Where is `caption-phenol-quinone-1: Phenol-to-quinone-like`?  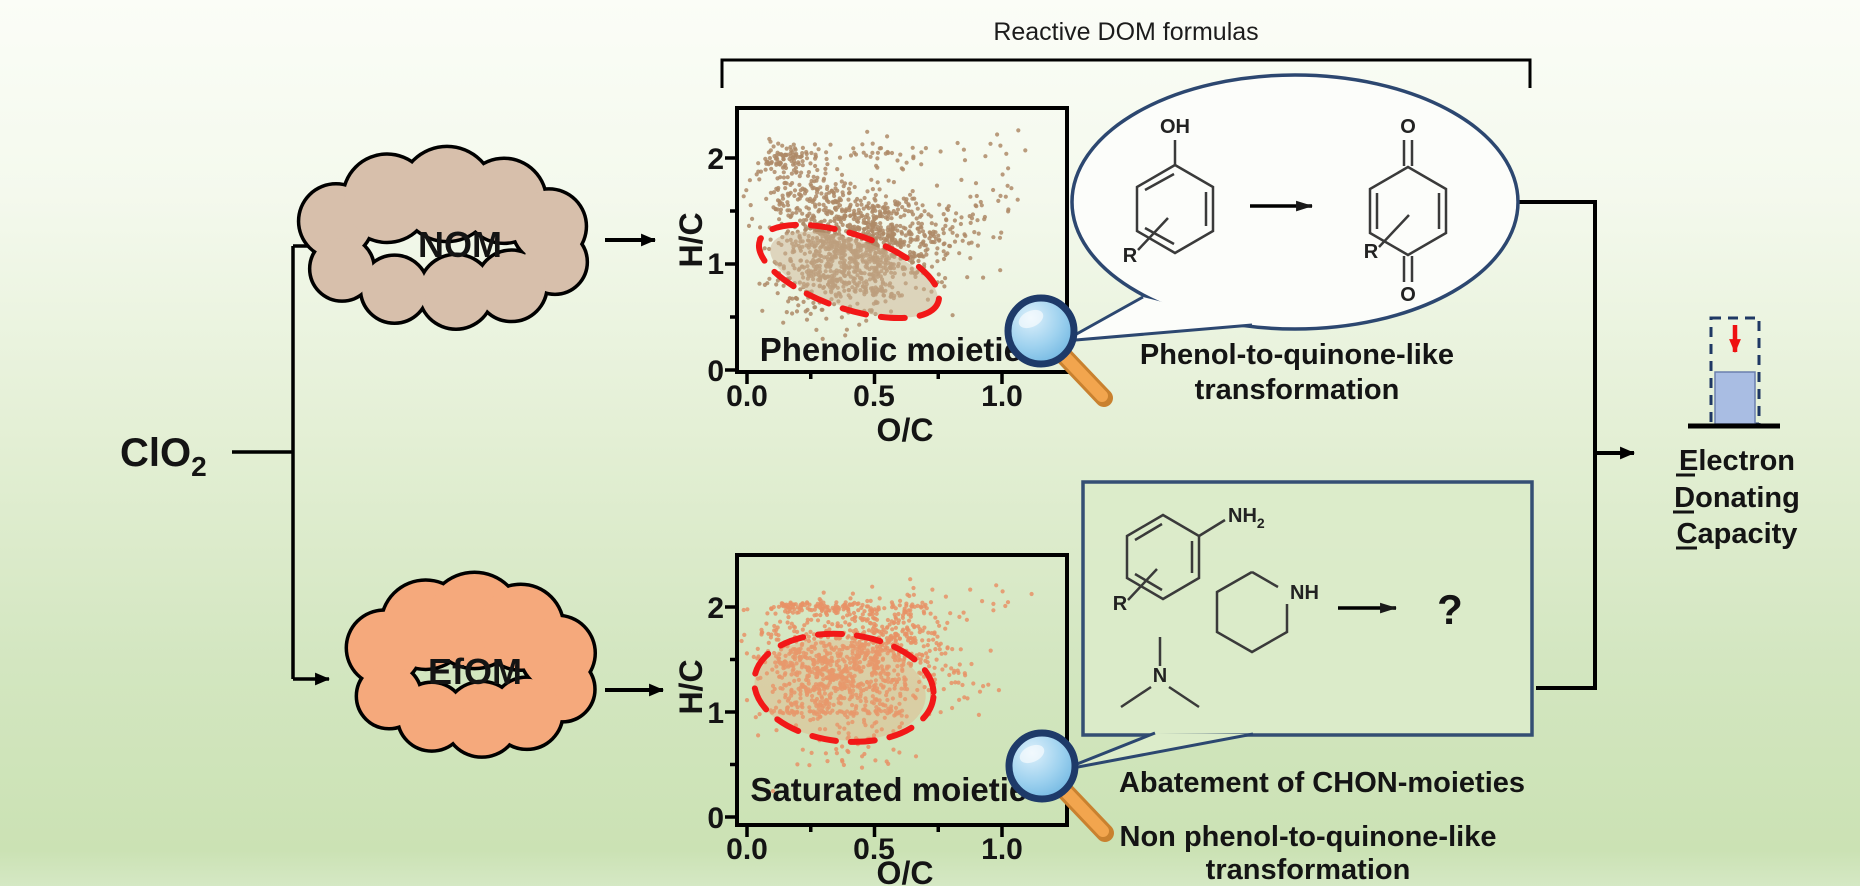
caption-phenol-quinone-1: Phenol-to-quinone-like is located at coordinates (1297, 355).